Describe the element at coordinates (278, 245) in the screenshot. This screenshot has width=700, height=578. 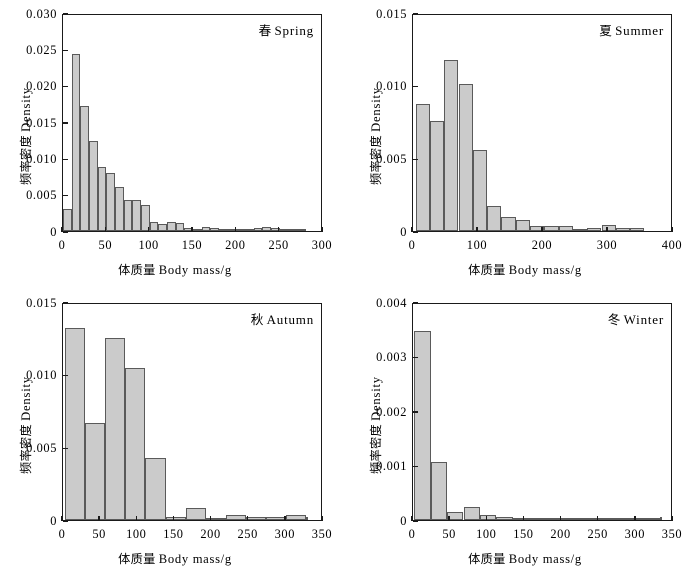
I see `x-axis-tick-label: 250` at that location.